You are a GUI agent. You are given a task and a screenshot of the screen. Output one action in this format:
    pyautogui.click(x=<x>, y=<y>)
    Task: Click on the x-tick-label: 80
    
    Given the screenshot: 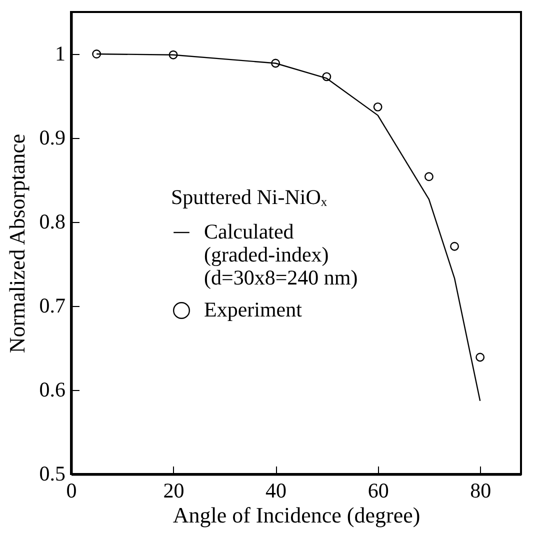 What is the action you would take?
    pyautogui.click(x=481, y=490)
    